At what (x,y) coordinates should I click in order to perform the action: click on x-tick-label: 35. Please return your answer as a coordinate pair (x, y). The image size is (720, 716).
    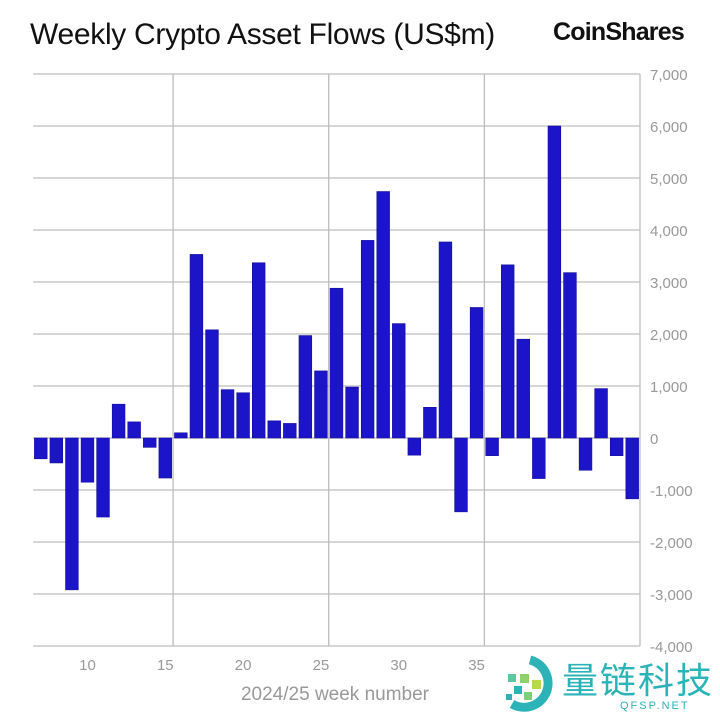
    Looking at the image, I should click on (476, 665).